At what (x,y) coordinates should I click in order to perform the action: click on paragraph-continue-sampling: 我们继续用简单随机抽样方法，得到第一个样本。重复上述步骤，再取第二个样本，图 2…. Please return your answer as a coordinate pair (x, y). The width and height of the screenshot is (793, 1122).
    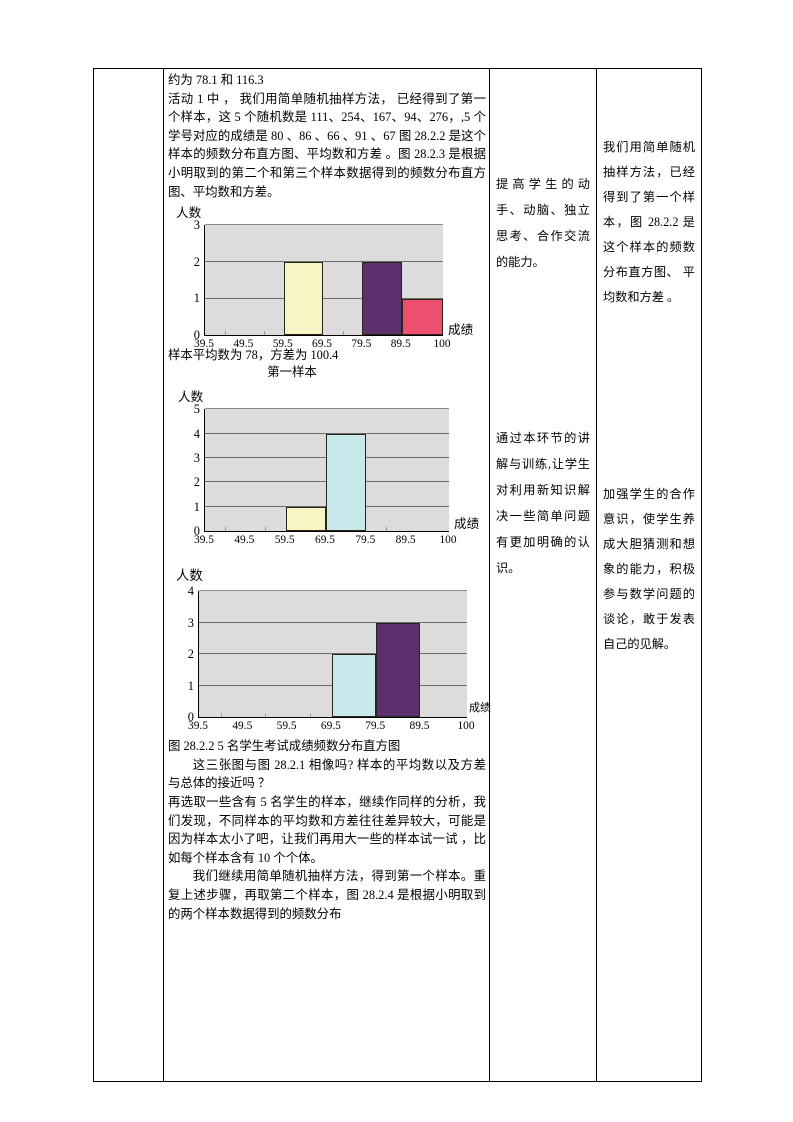
    Looking at the image, I should click on (327, 895).